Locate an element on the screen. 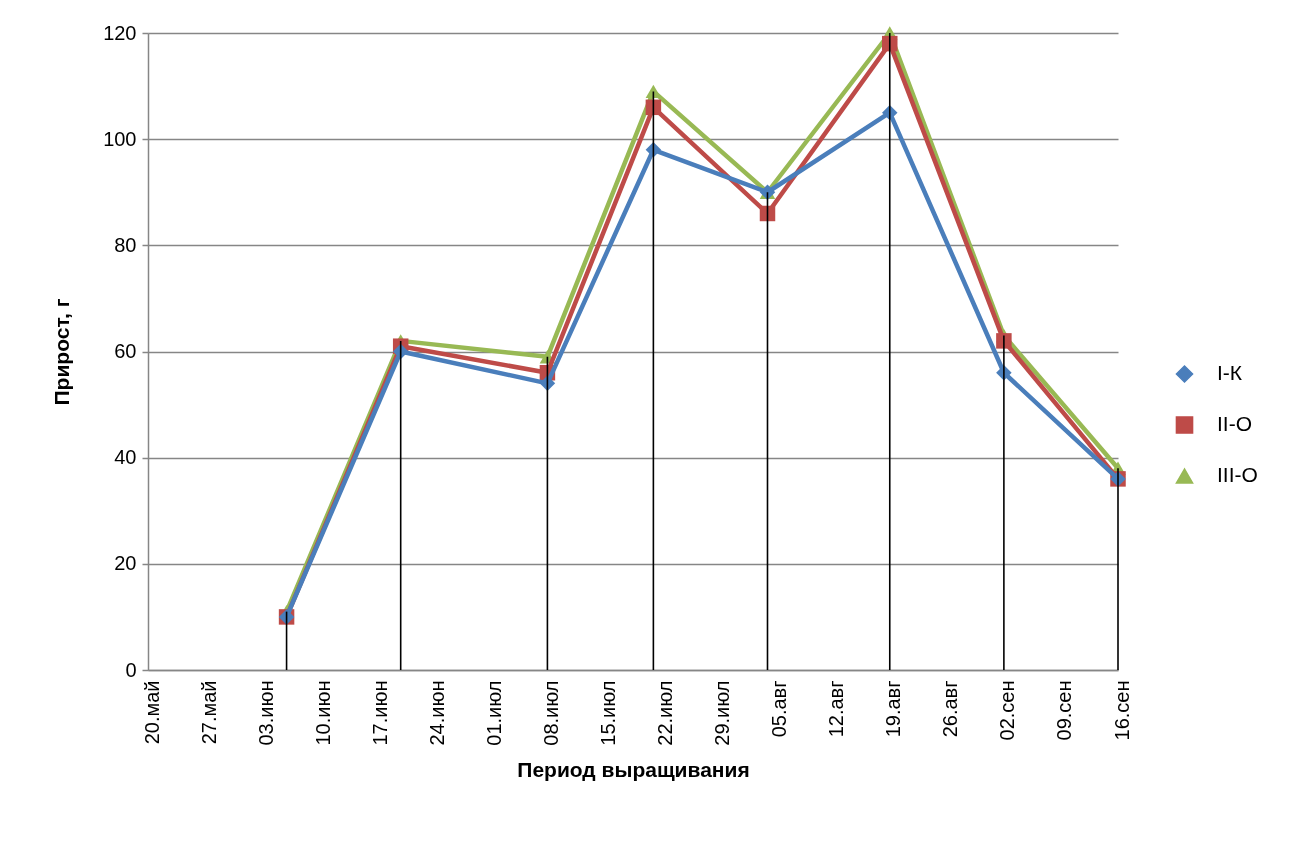 The image size is (1302, 845). x-tick-label: 24.июн is located at coordinates (436, 713).